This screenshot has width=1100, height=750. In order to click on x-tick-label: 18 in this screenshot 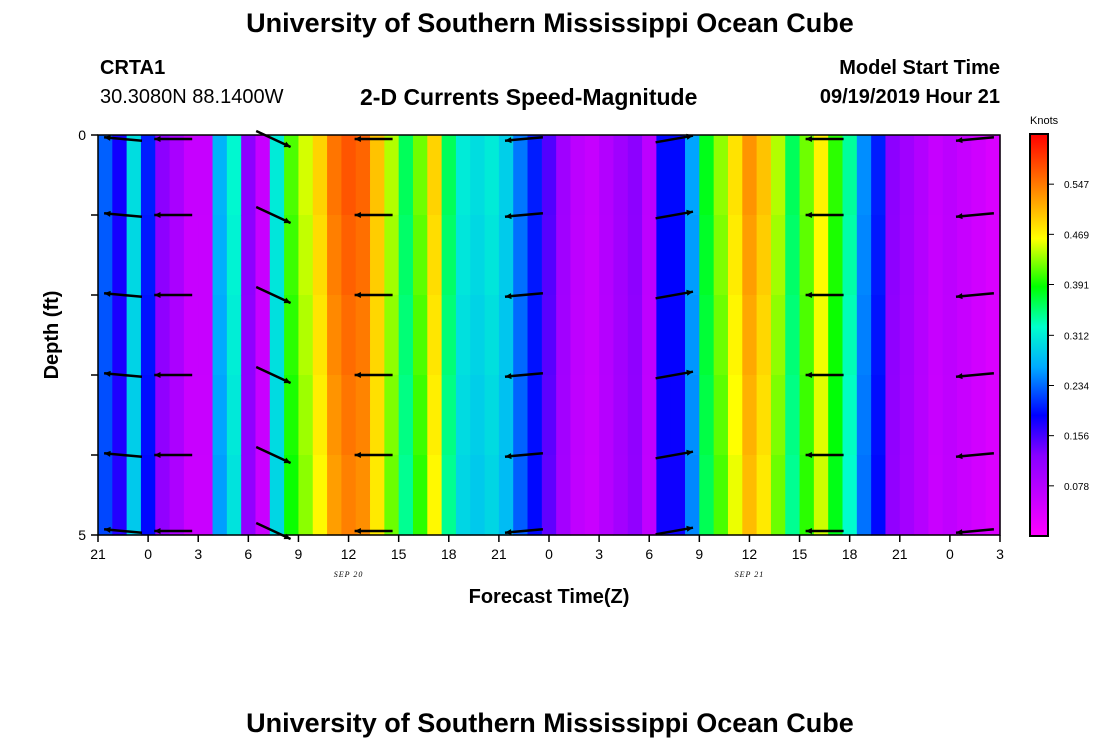, I will do `click(449, 554)`.